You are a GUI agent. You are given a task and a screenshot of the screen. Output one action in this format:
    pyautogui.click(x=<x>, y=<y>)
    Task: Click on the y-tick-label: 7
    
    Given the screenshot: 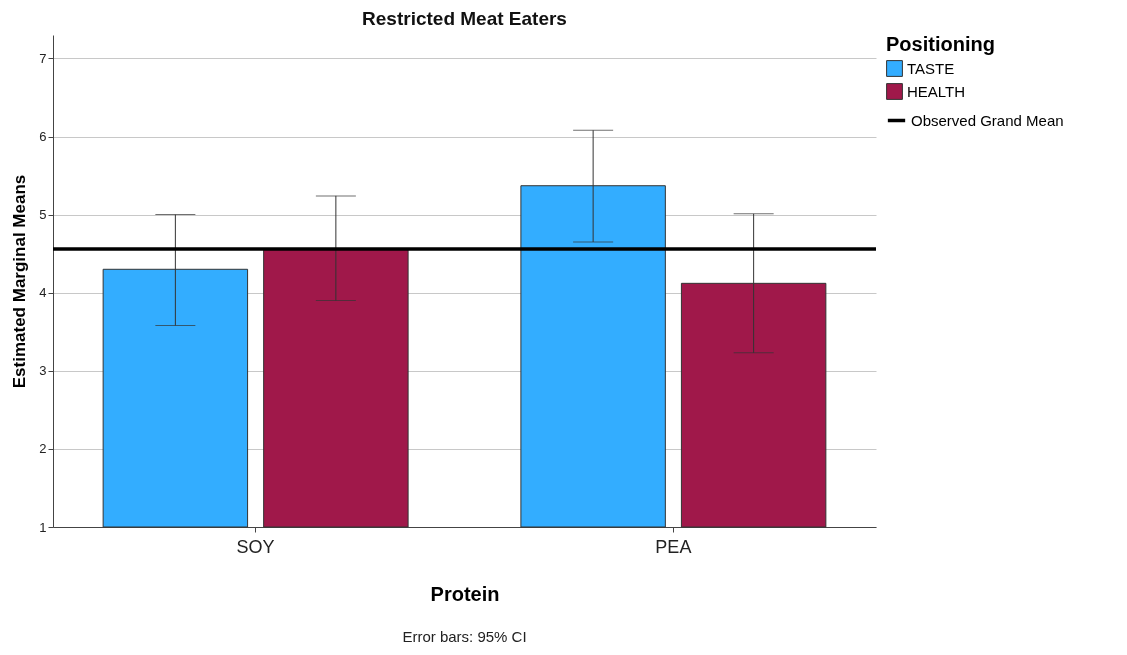 What is the action you would take?
    pyautogui.click(x=43, y=58)
    